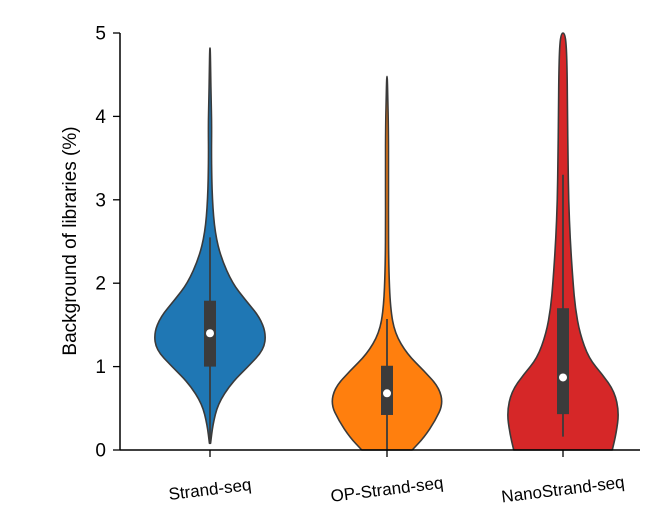 This screenshot has width=653, height=528. I want to click on y-ticks: 0 1 2 3 4 5, so click(107, 243).